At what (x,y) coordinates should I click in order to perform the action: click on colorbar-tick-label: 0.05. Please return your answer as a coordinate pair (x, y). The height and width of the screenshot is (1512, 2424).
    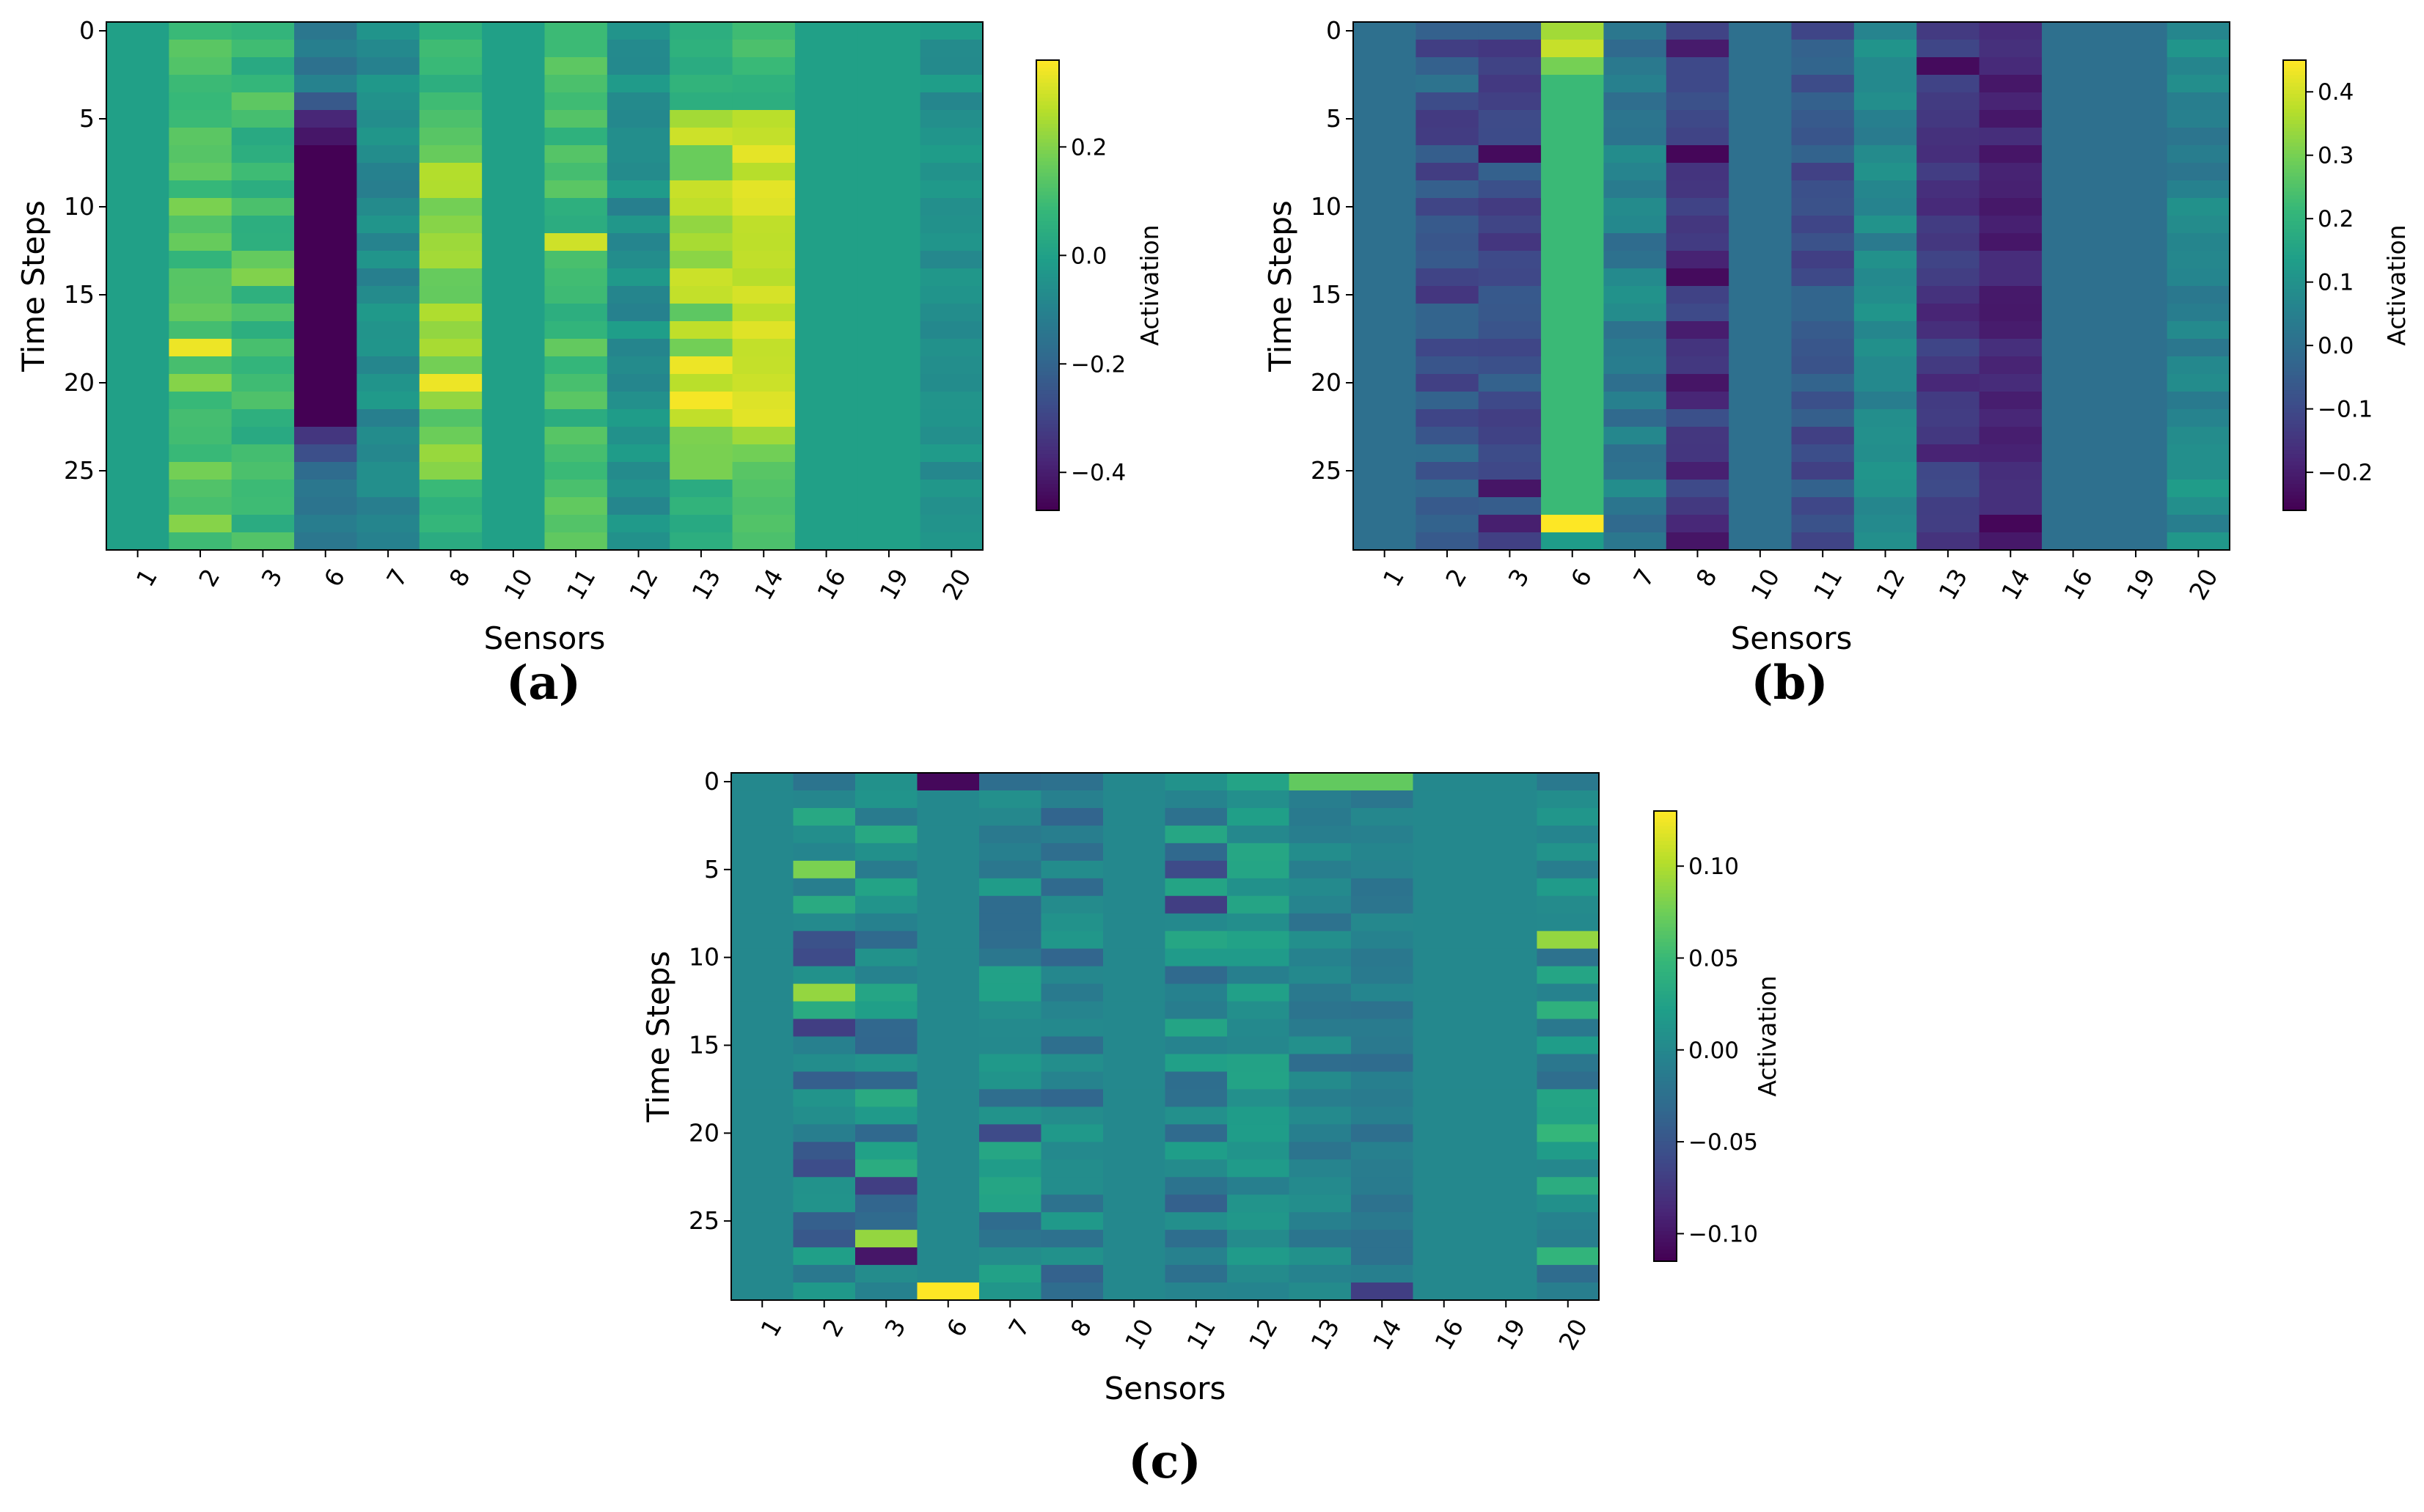
    Looking at the image, I should click on (1713, 958).